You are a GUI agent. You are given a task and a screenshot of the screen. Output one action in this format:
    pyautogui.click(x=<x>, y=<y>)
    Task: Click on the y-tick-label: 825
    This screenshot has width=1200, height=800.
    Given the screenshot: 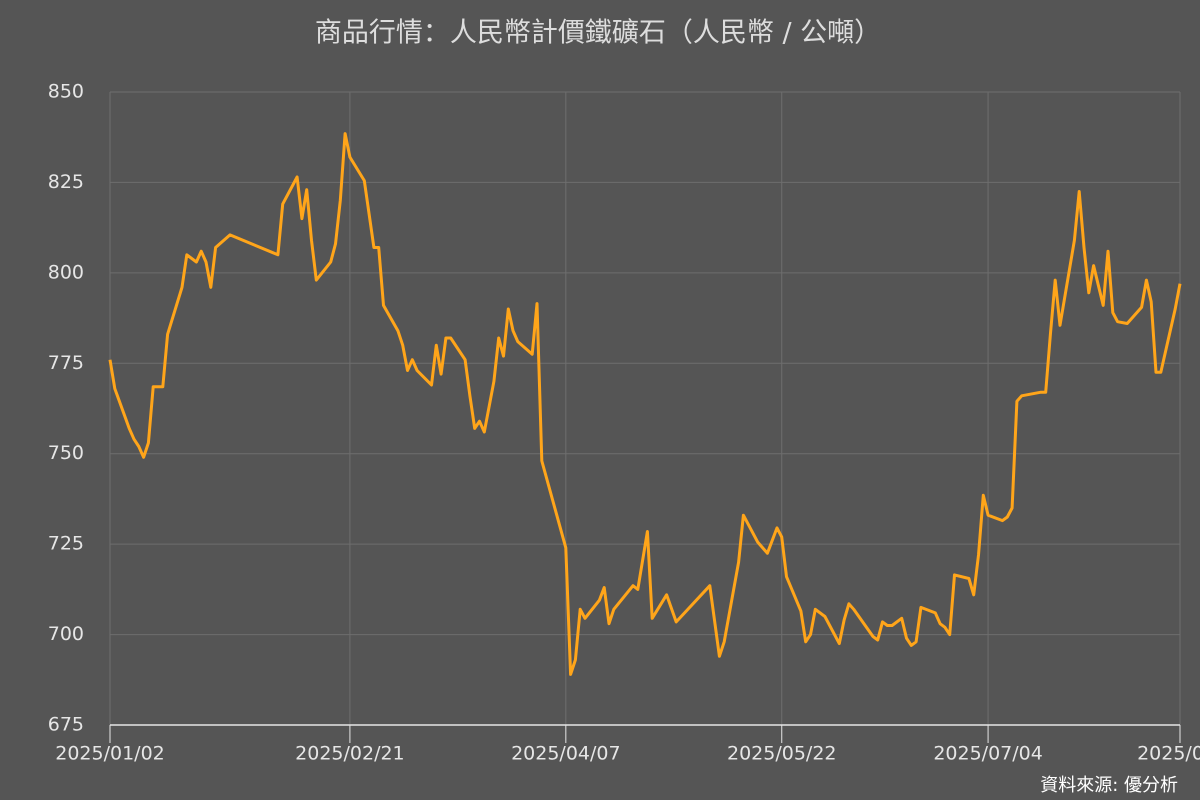 What is the action you would take?
    pyautogui.click(x=66, y=182)
    